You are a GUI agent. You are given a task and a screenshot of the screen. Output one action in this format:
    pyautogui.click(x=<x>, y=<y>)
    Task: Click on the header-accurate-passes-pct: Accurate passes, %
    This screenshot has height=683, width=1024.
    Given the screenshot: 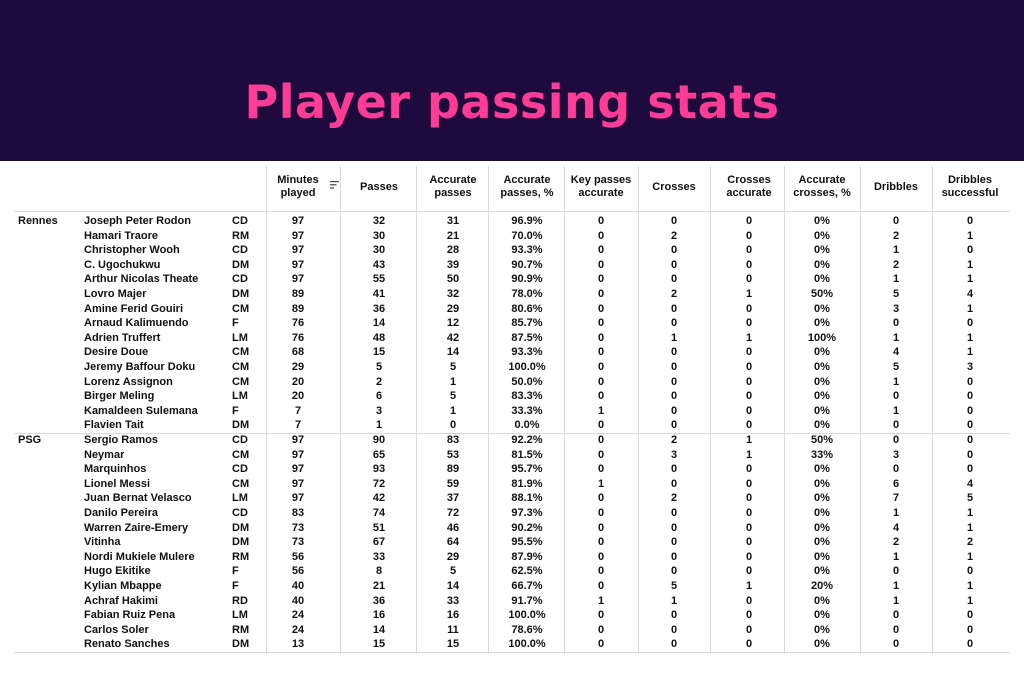 What is the action you would take?
    pyautogui.click(x=527, y=187)
    